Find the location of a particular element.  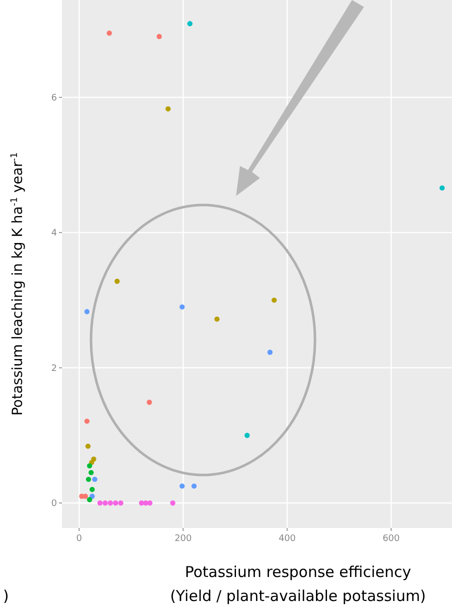

x-tick-label: 400 is located at coordinates (287, 539).